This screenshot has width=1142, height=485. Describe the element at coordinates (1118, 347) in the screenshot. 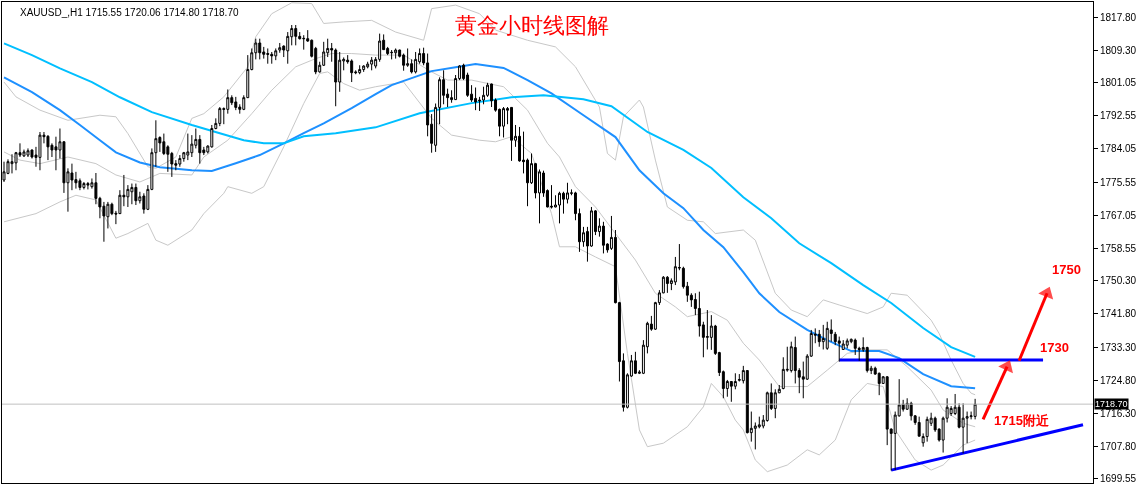

I see `y-tick-label: 1733.30` at that location.